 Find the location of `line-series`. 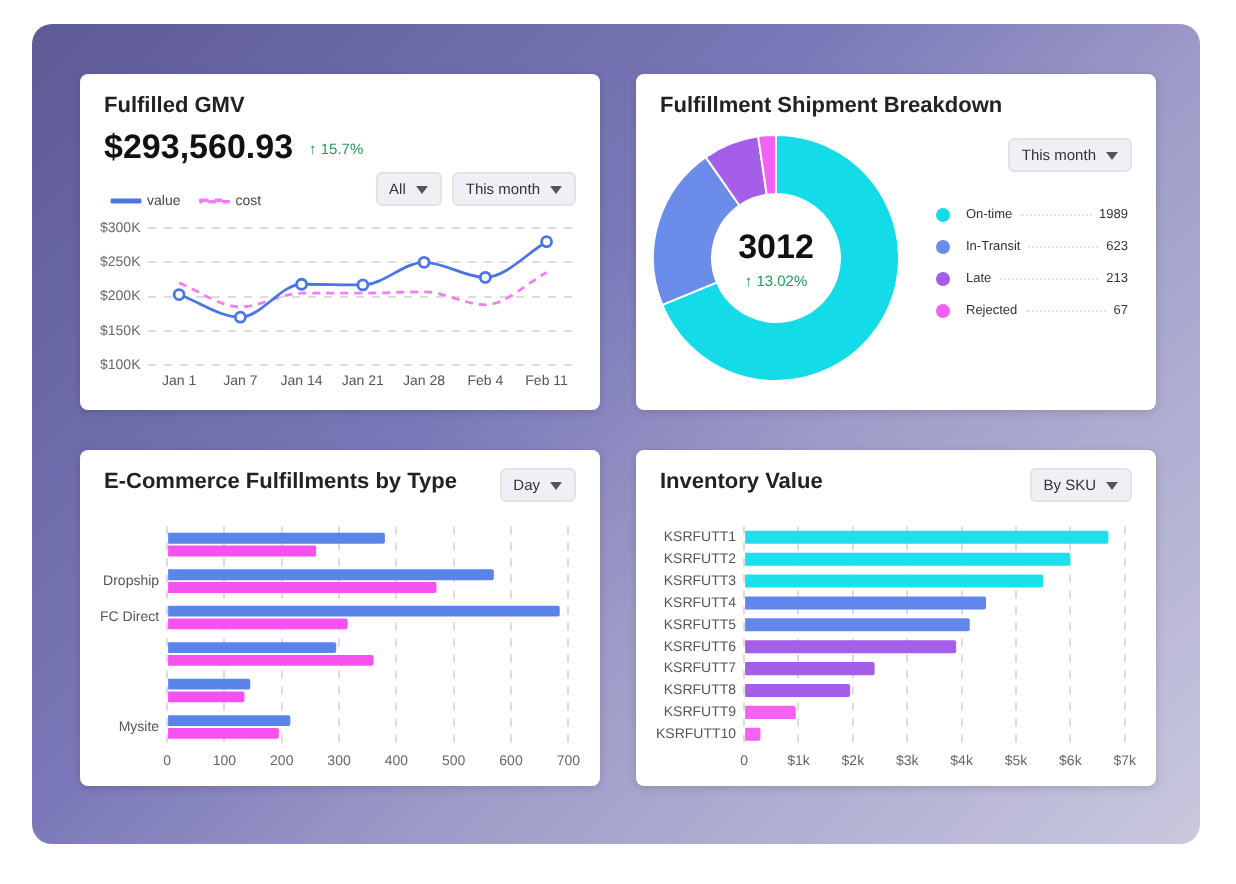

line-series is located at coordinates (362, 290).